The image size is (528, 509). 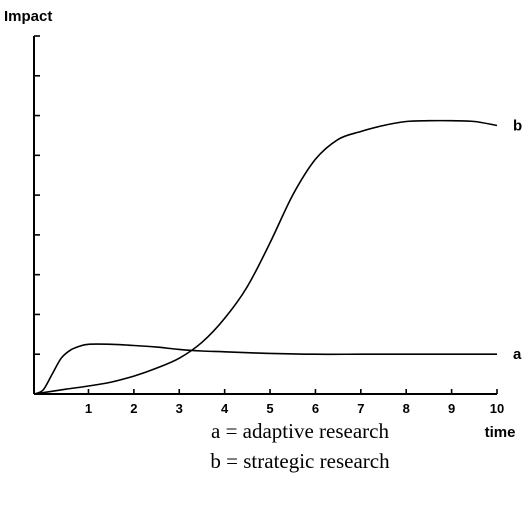 What do you see at coordinates (497, 408) in the screenshot?
I see `x-tick-label: 10` at bounding box center [497, 408].